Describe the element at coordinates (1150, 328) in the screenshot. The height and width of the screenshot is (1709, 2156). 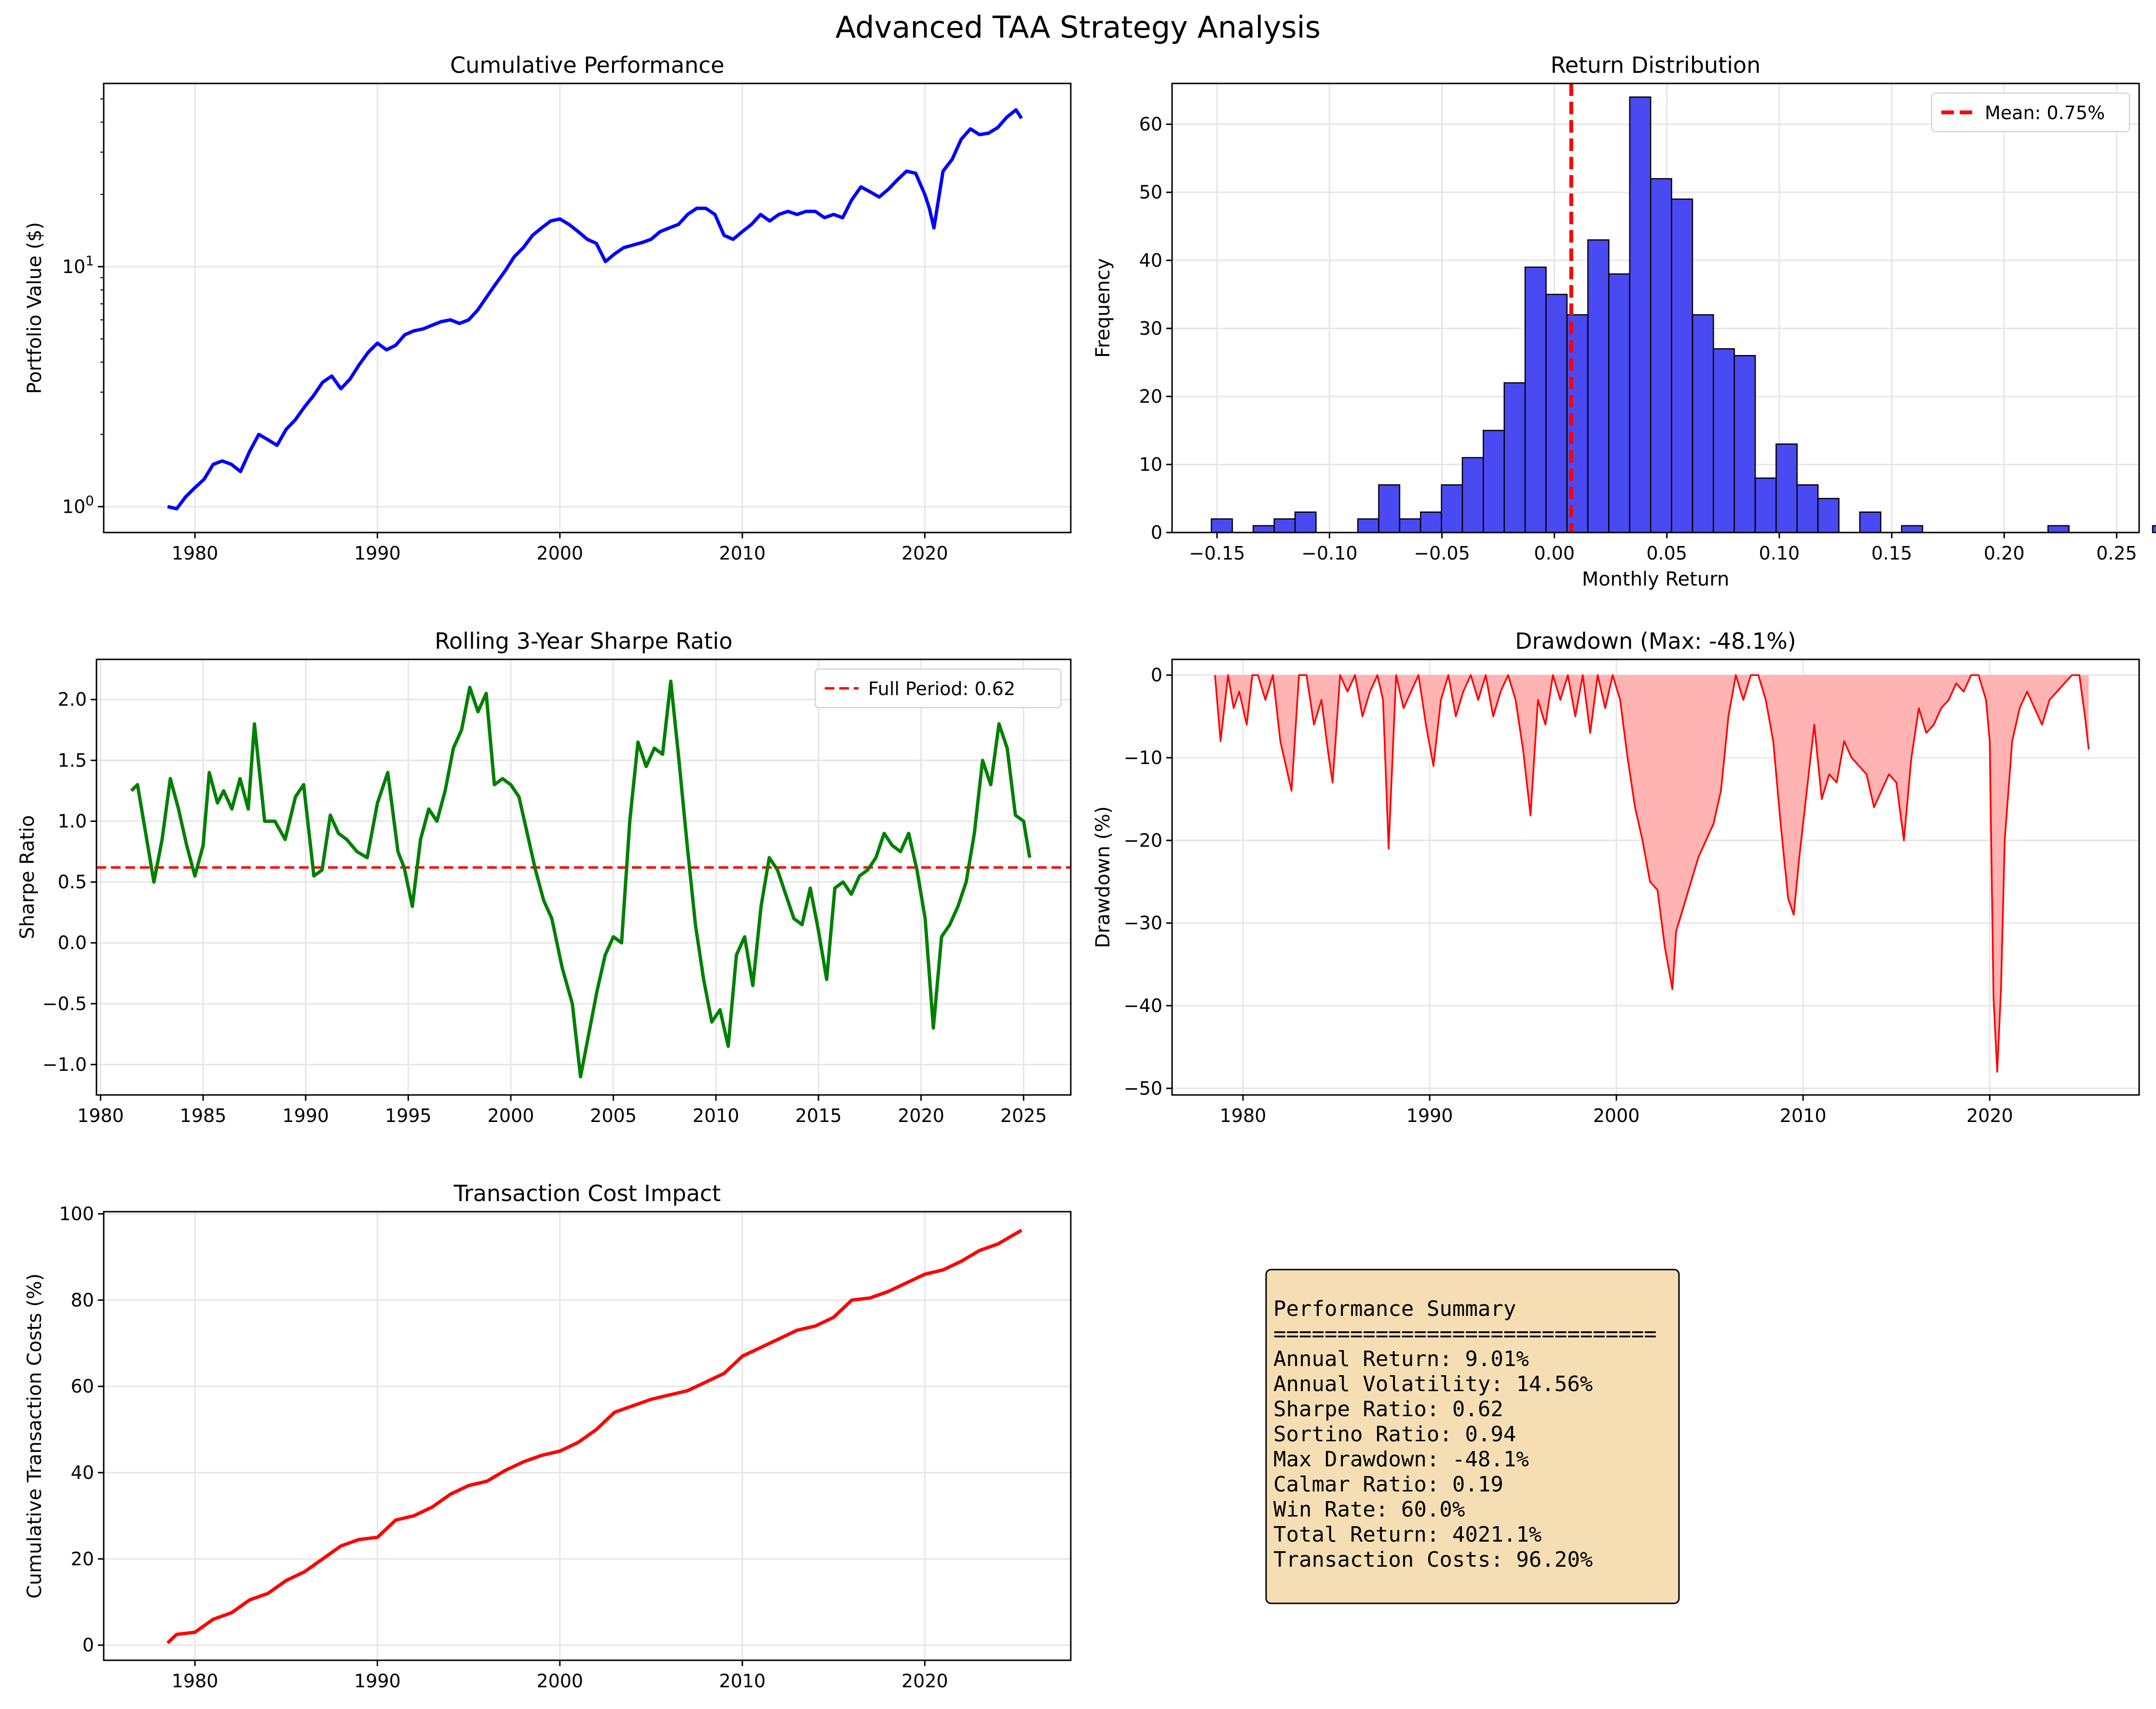
I see `y-tick-label: 30` at that location.